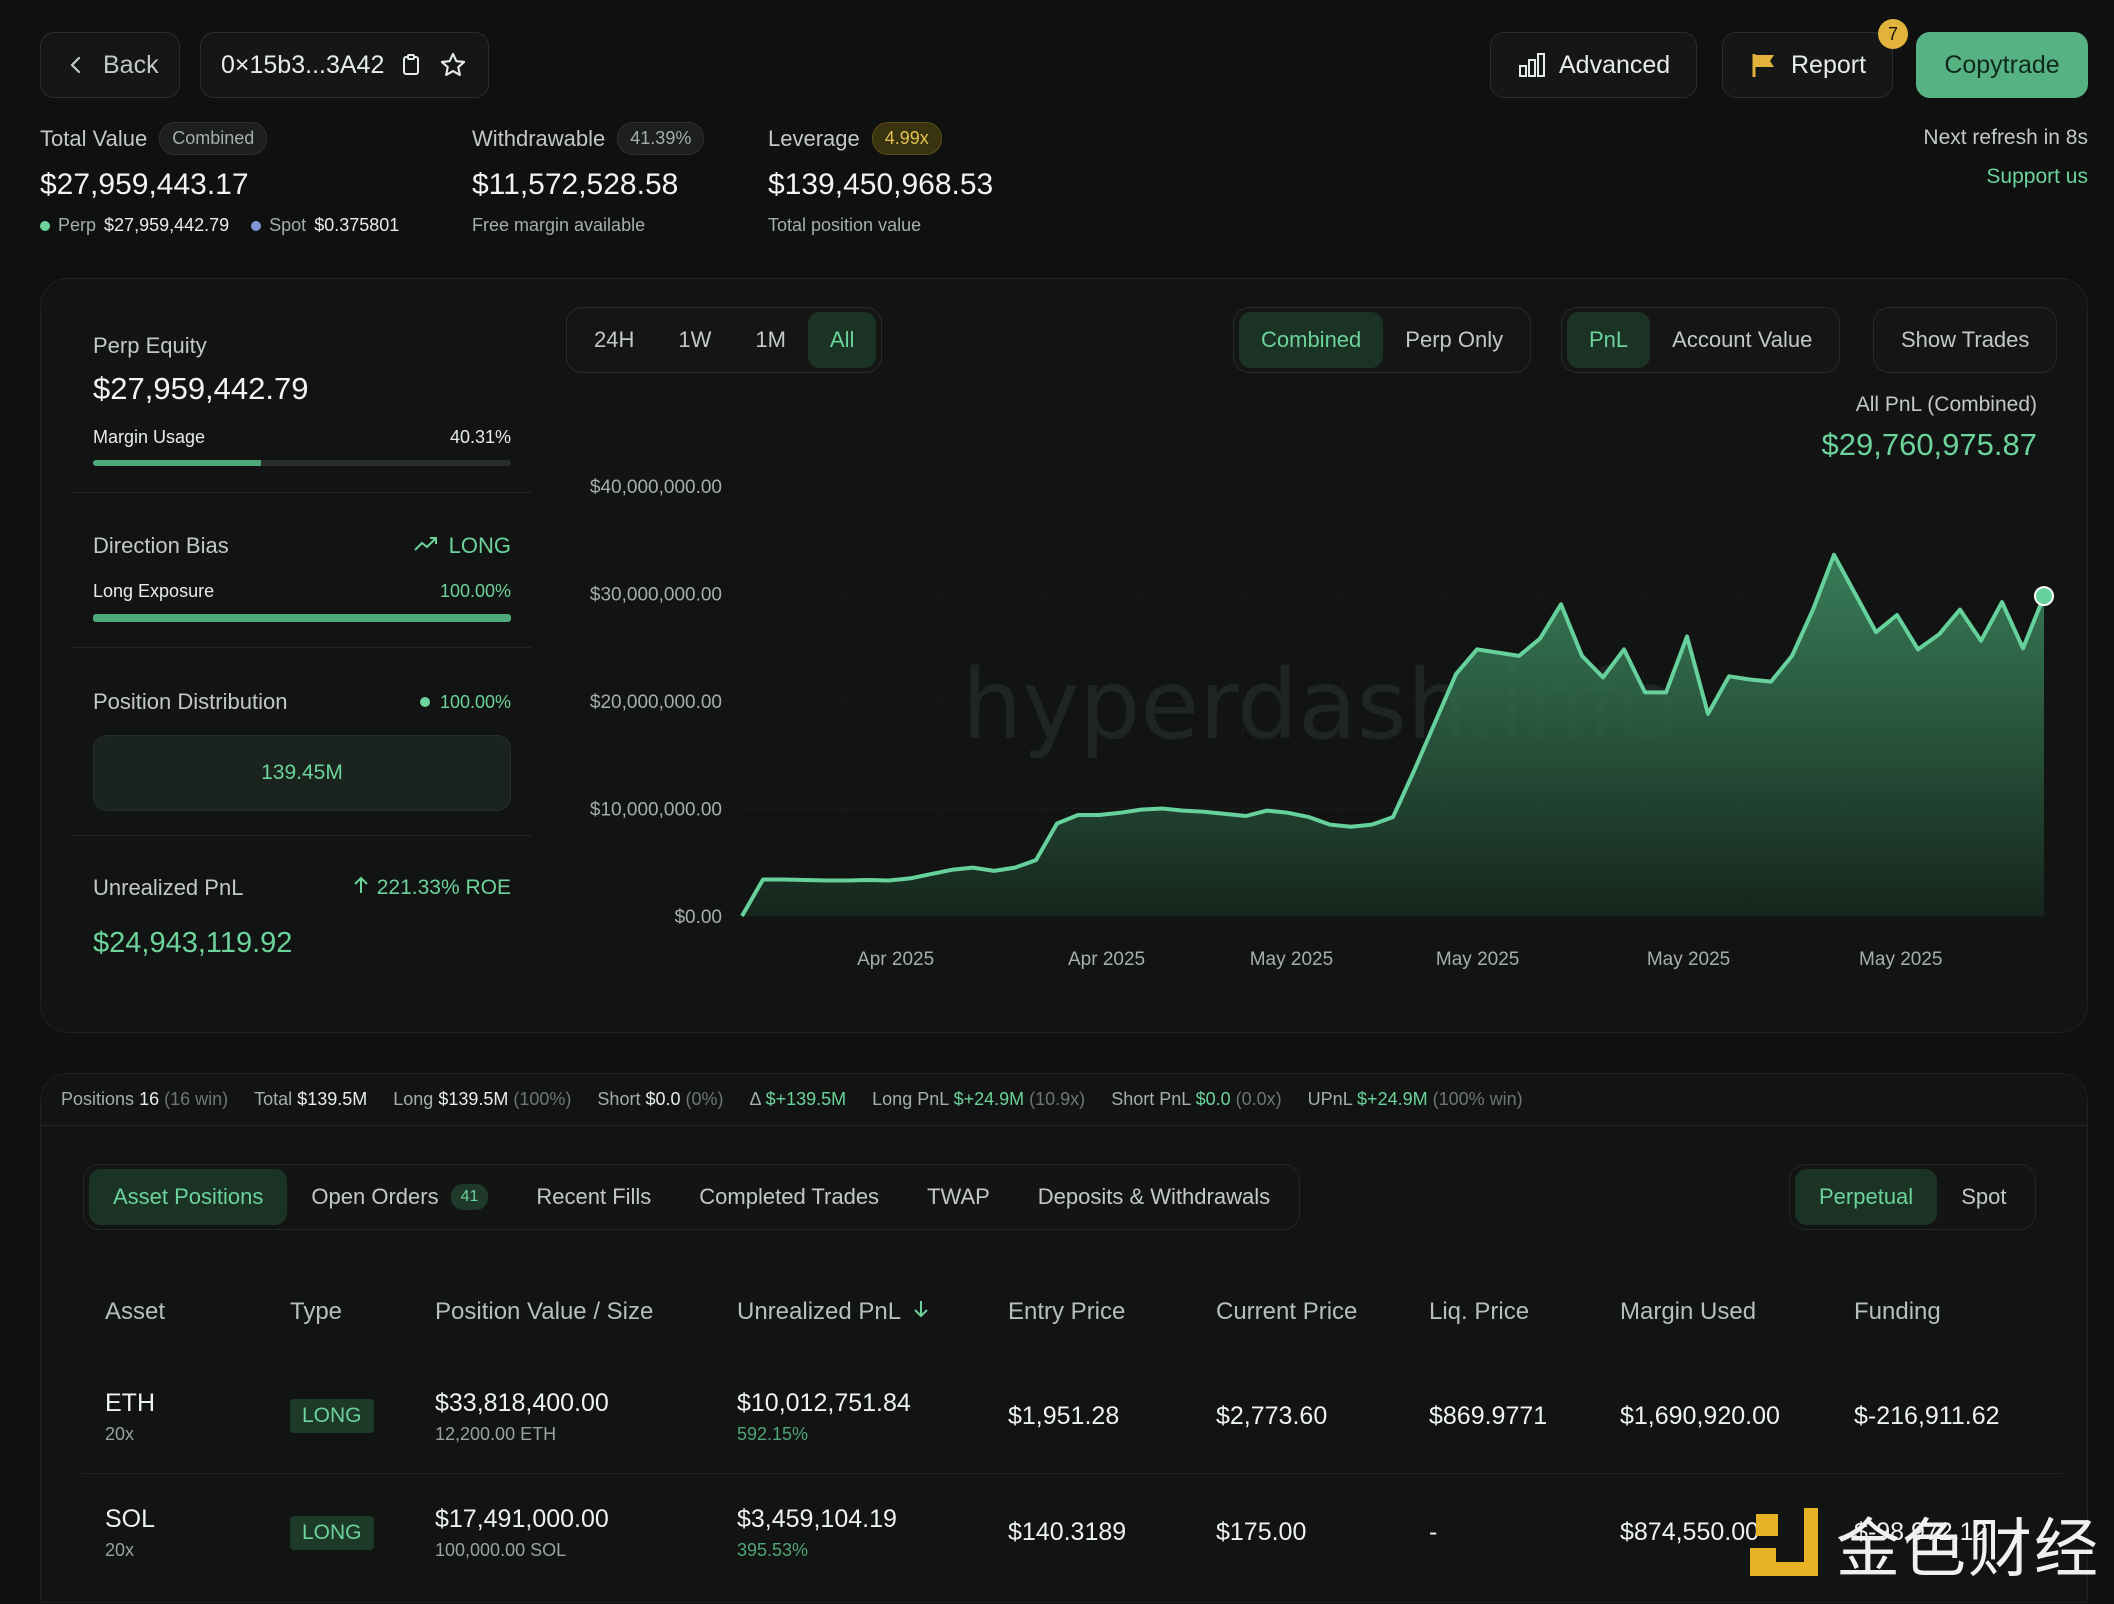  Describe the element at coordinates (145, 1099) in the screenshot. I see `summary-positions: Positions 16 (16 win)` at that location.